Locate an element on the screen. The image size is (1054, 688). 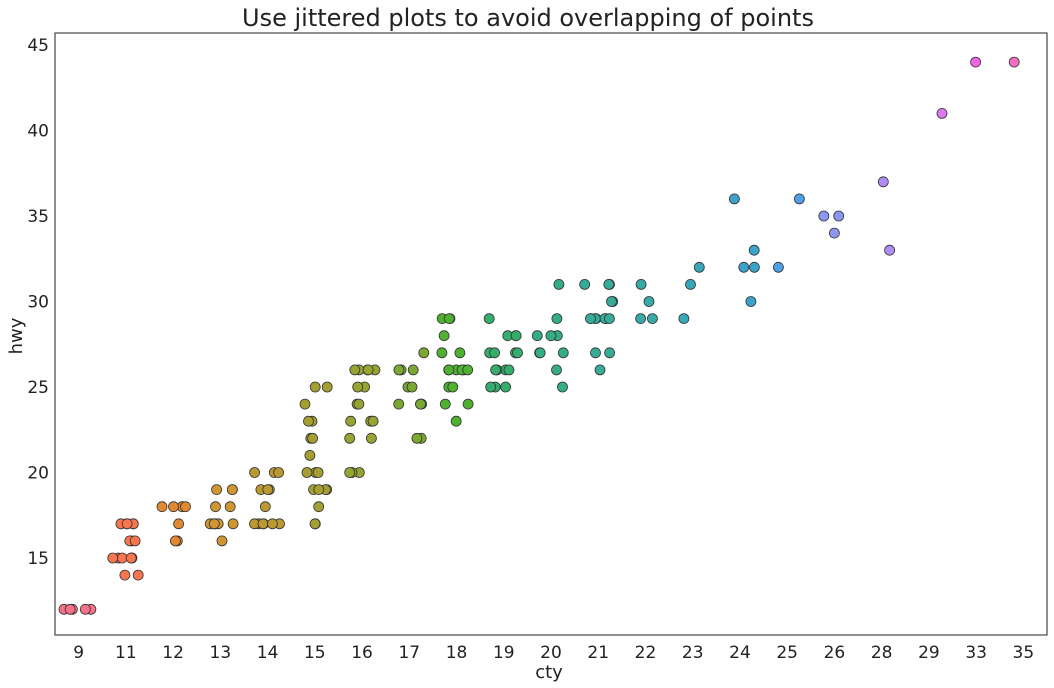
y-tick-label: 20 is located at coordinates (38, 474).